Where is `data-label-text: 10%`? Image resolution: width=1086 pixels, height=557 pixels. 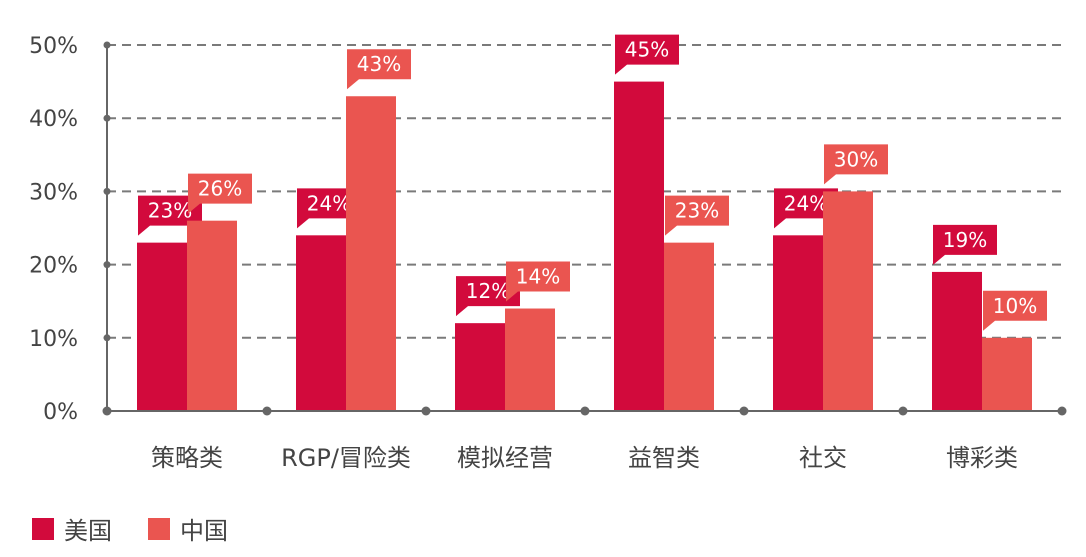 data-label-text: 10% is located at coordinates (1015, 306).